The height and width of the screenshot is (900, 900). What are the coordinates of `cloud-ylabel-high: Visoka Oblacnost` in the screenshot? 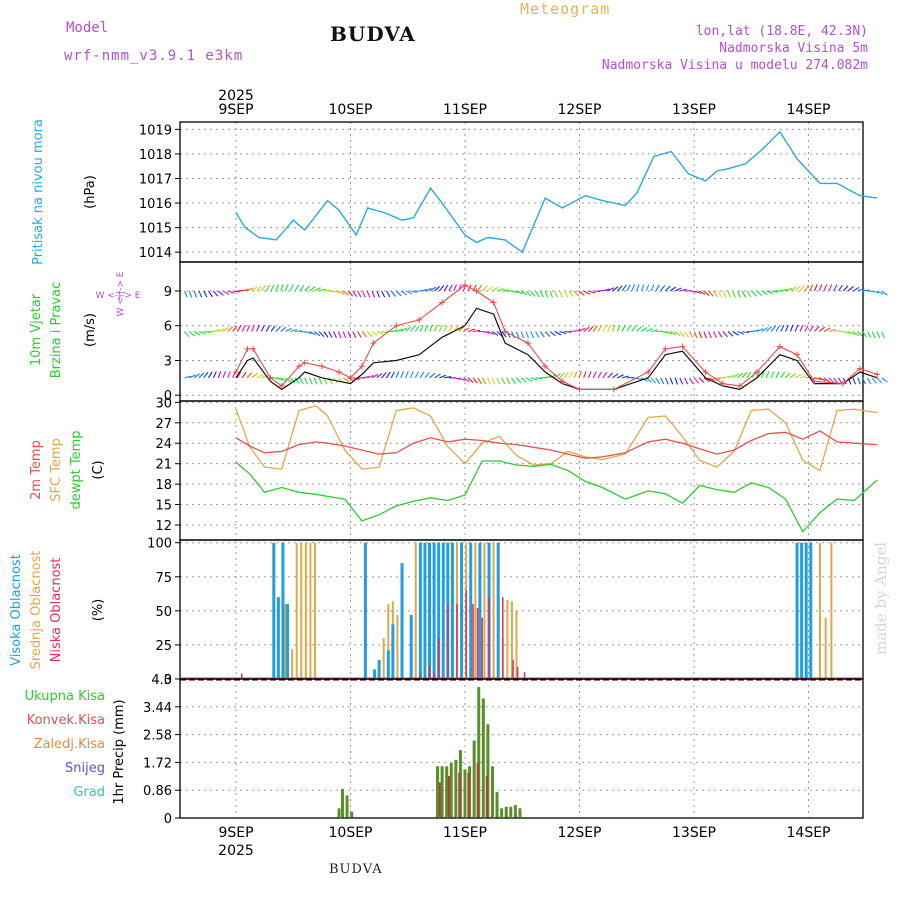 It's located at (16, 610).